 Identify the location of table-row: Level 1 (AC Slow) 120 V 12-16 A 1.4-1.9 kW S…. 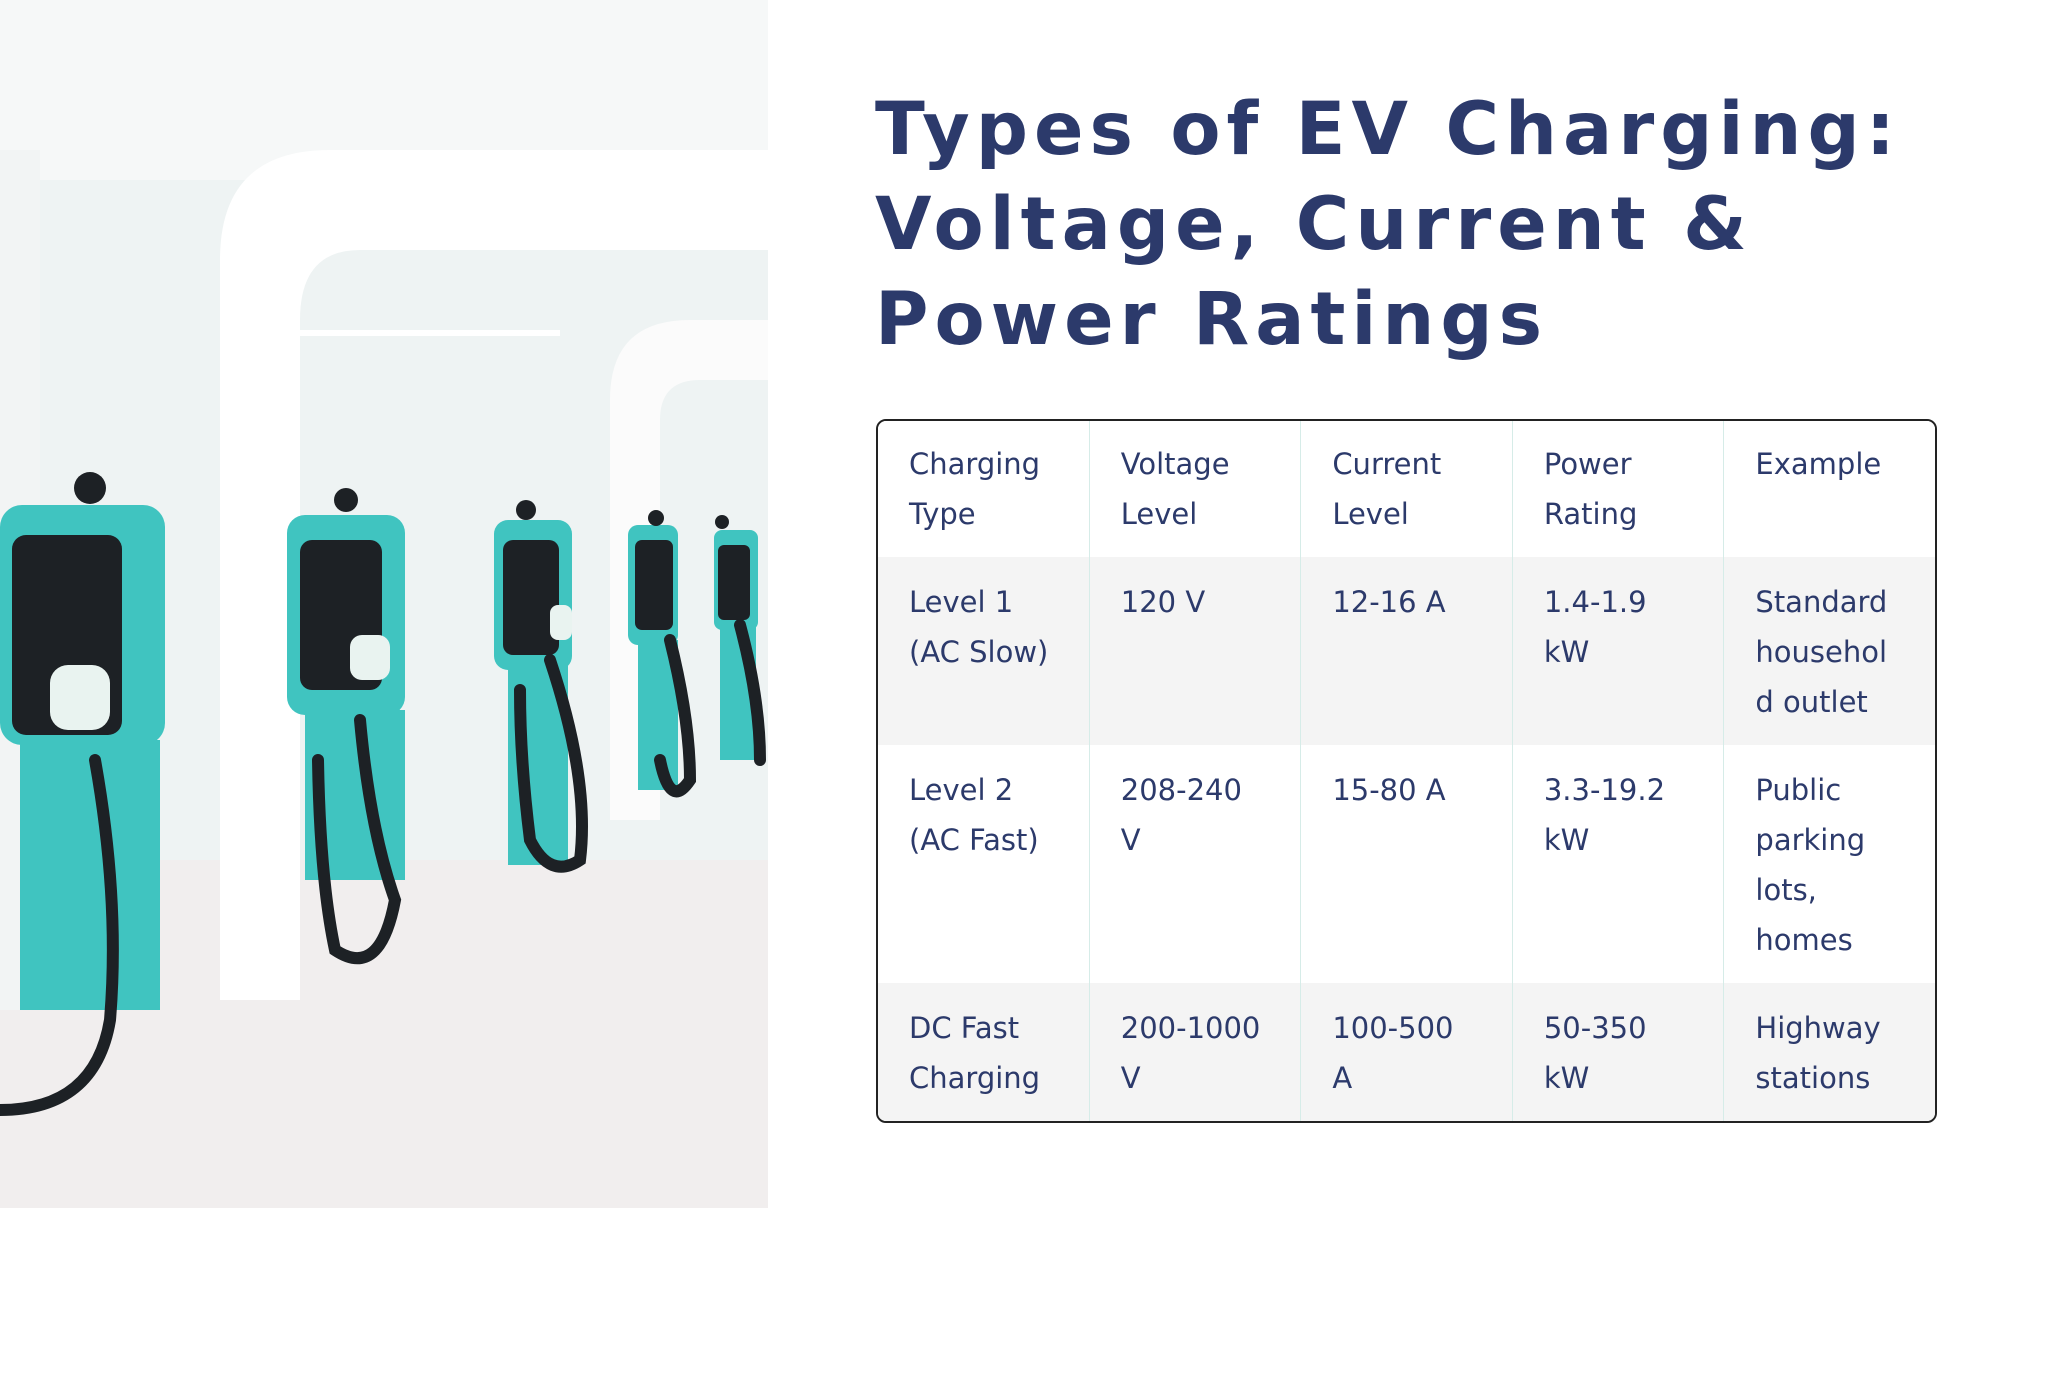
(1406, 651).